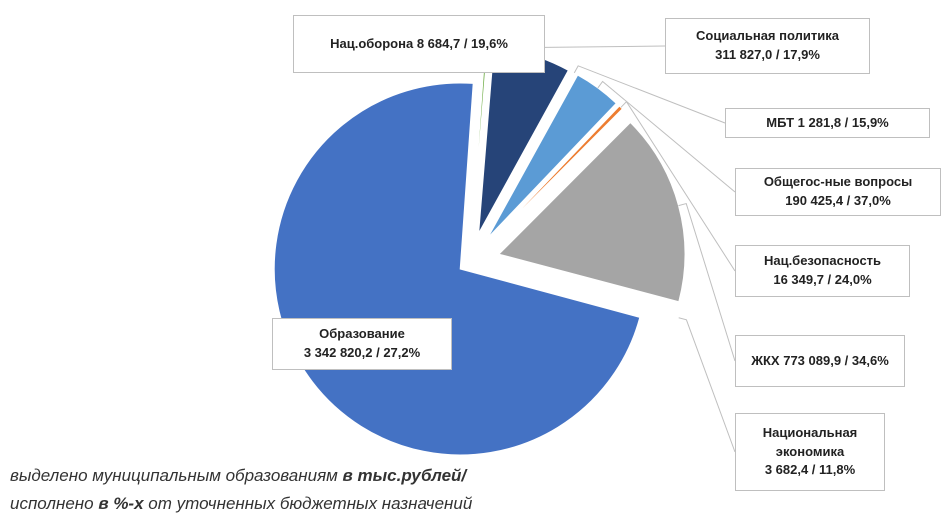 The height and width of the screenshot is (525, 941). I want to click on slice-name: Нац.оборона, so click(372, 43).